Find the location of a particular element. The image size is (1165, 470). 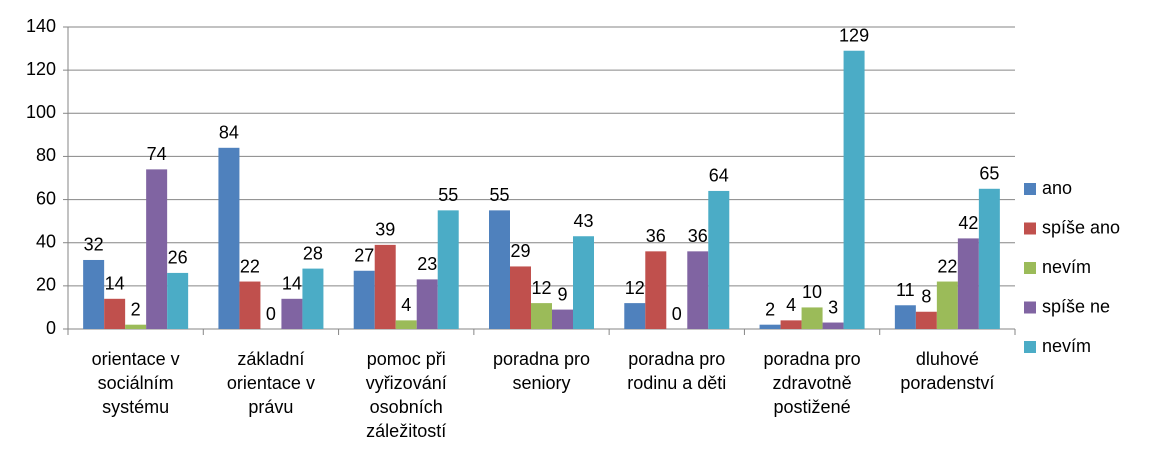

y-tick-label: 100 is located at coordinates (41, 112).